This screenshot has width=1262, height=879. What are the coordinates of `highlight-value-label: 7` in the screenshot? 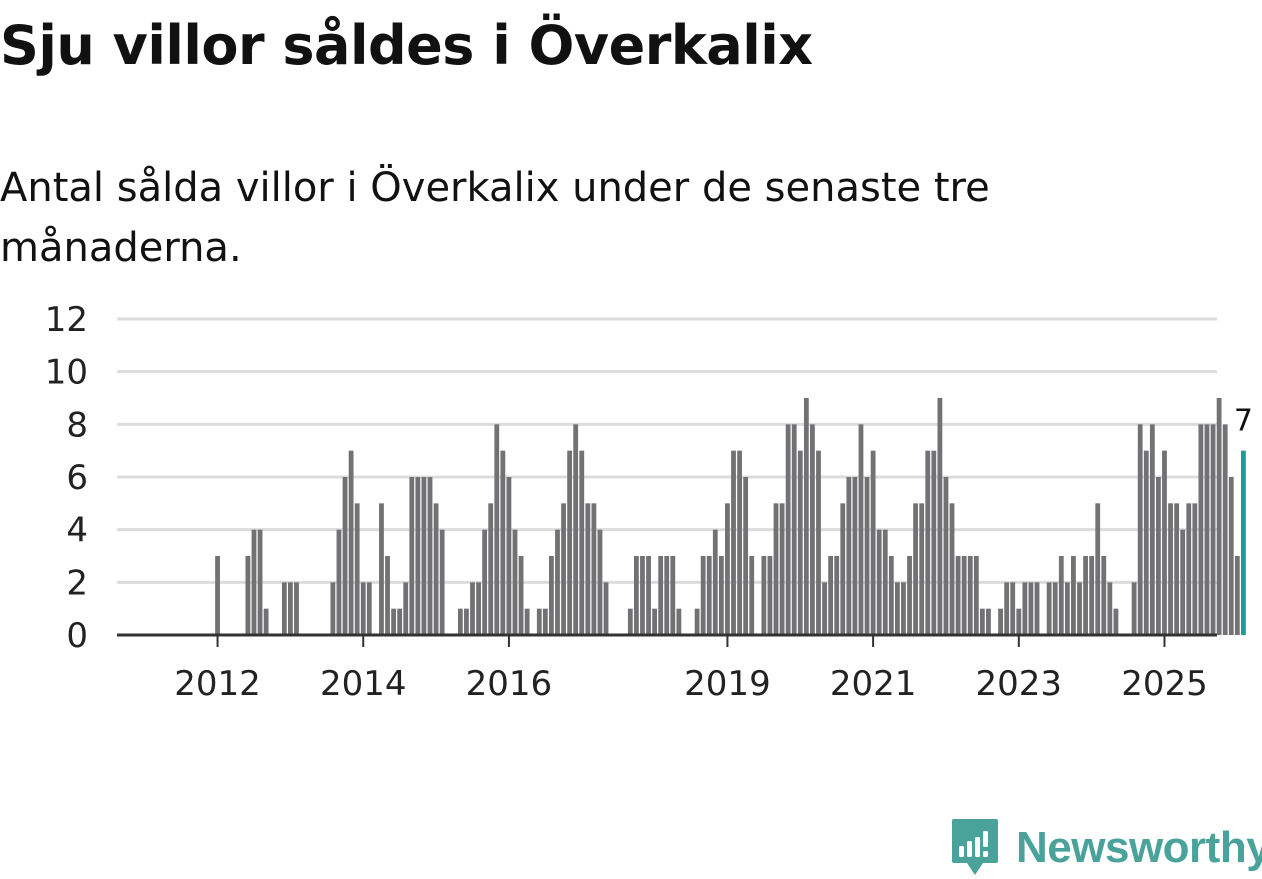 It's located at (1243, 421).